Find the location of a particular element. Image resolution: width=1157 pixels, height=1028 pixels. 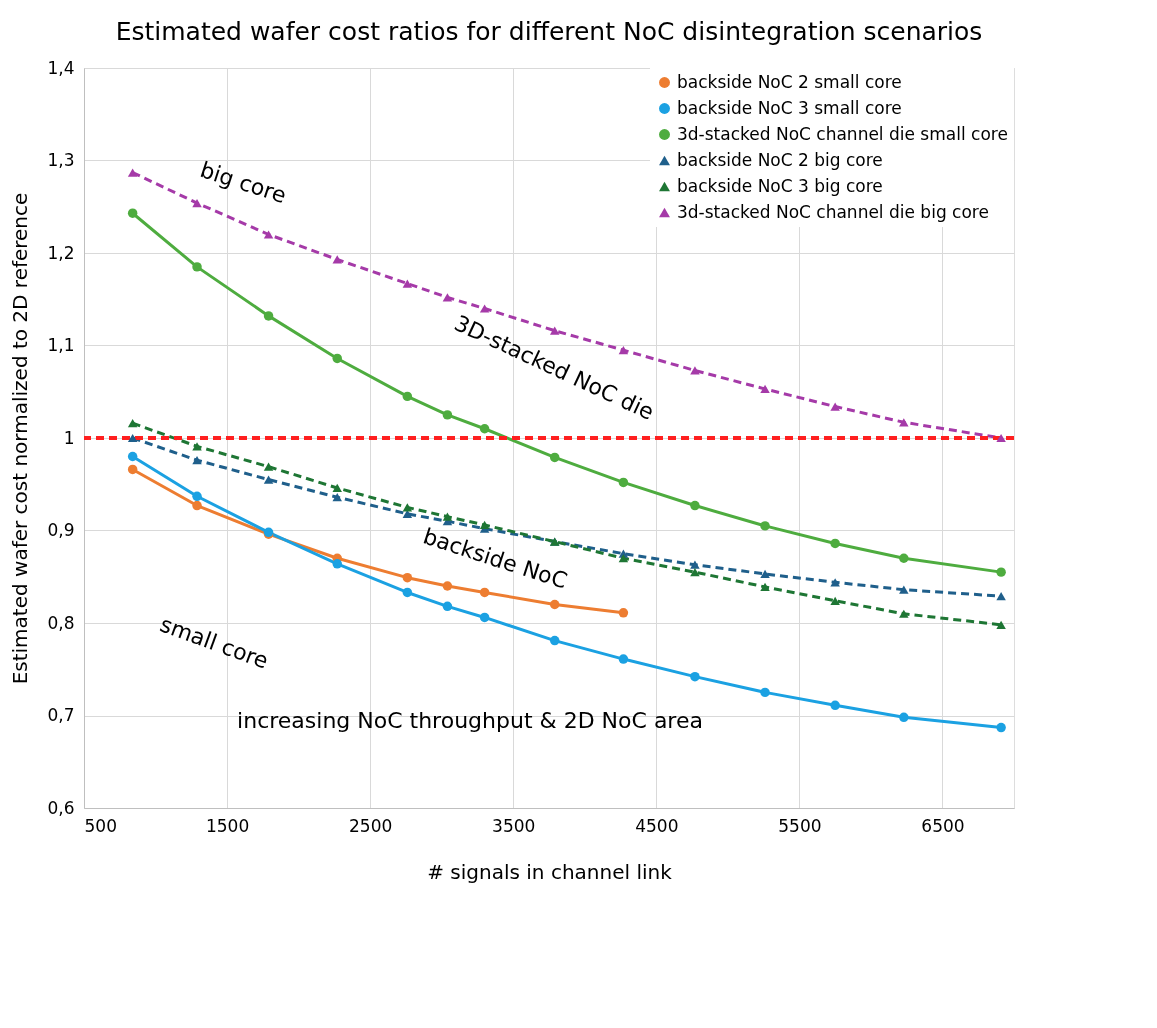

annotation: increasing NoC throughput & 2D NoC area is located at coordinates (470, 720).